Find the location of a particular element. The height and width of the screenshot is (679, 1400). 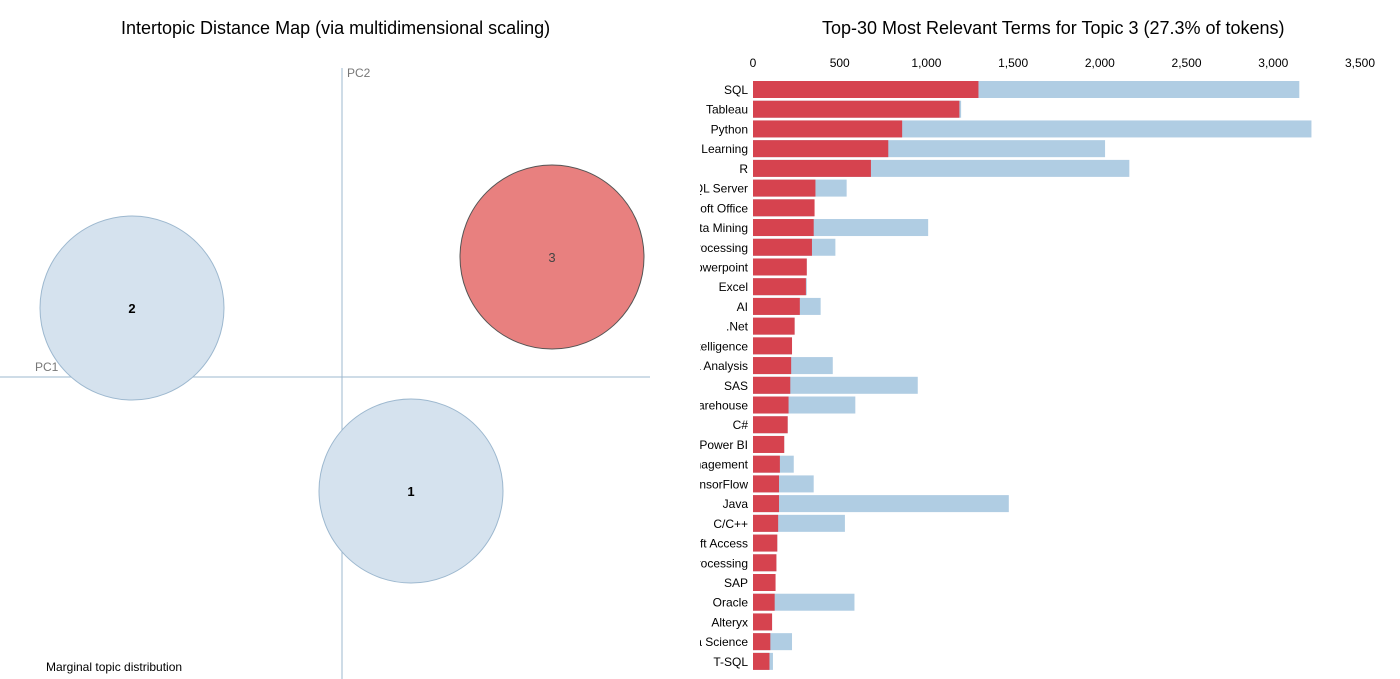

term-label: Microsoft SQL Server is located at coordinates (724, 189).